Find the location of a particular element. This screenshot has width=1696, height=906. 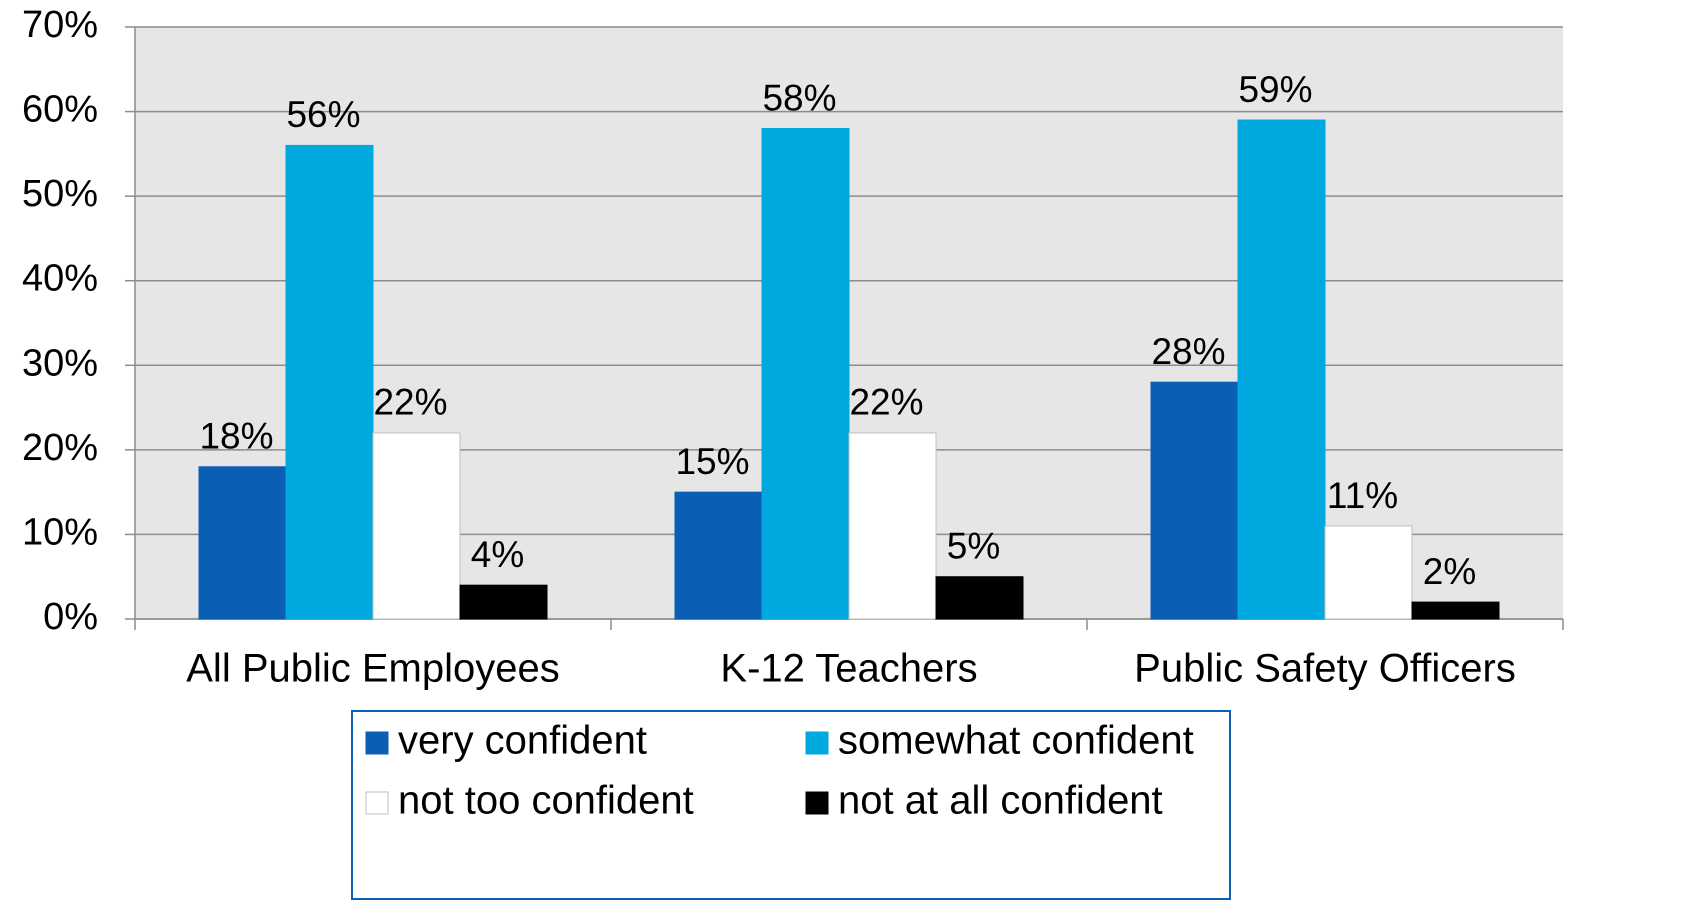

legend-label: not at all confident is located at coordinates (1000, 801).